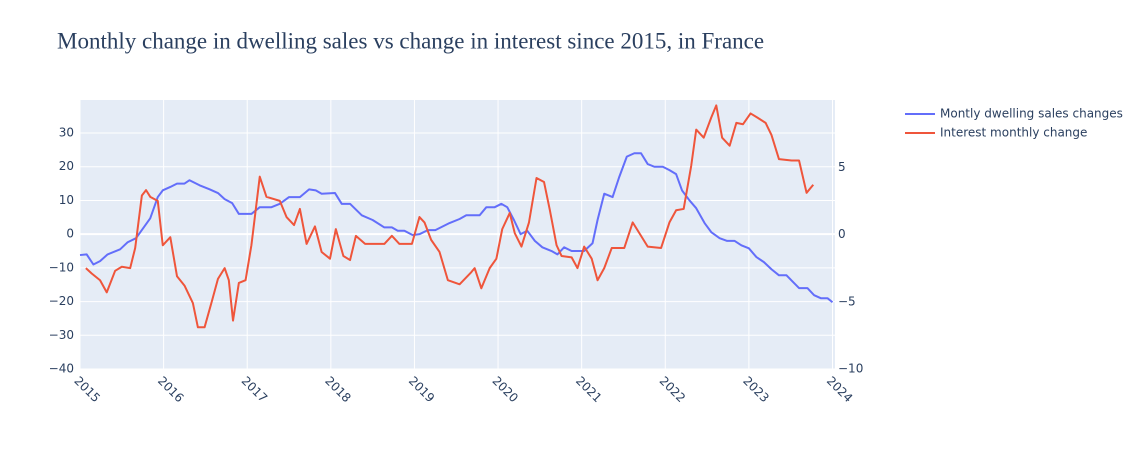  Describe the element at coordinates (1013, 133) in the screenshot. I see `legend-label: Interest monthly change` at that location.